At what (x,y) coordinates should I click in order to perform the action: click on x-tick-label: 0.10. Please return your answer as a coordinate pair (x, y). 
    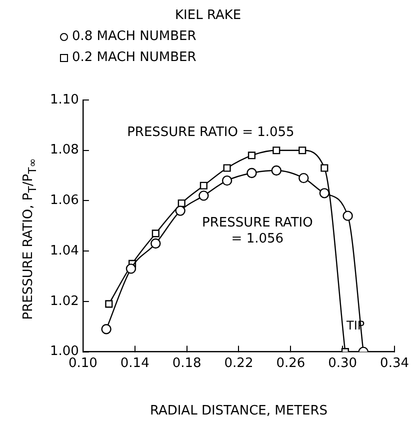
    Looking at the image, I should click on (83, 363).